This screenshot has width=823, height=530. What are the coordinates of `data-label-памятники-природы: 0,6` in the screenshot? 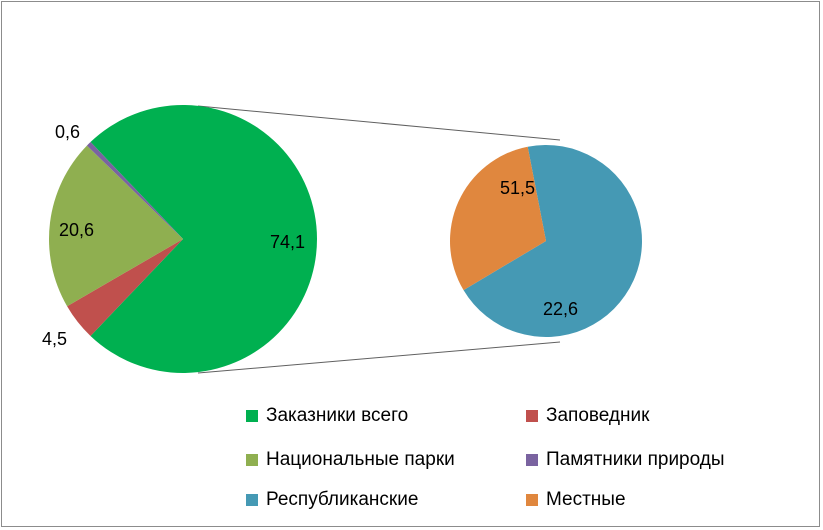 It's located at (67, 132).